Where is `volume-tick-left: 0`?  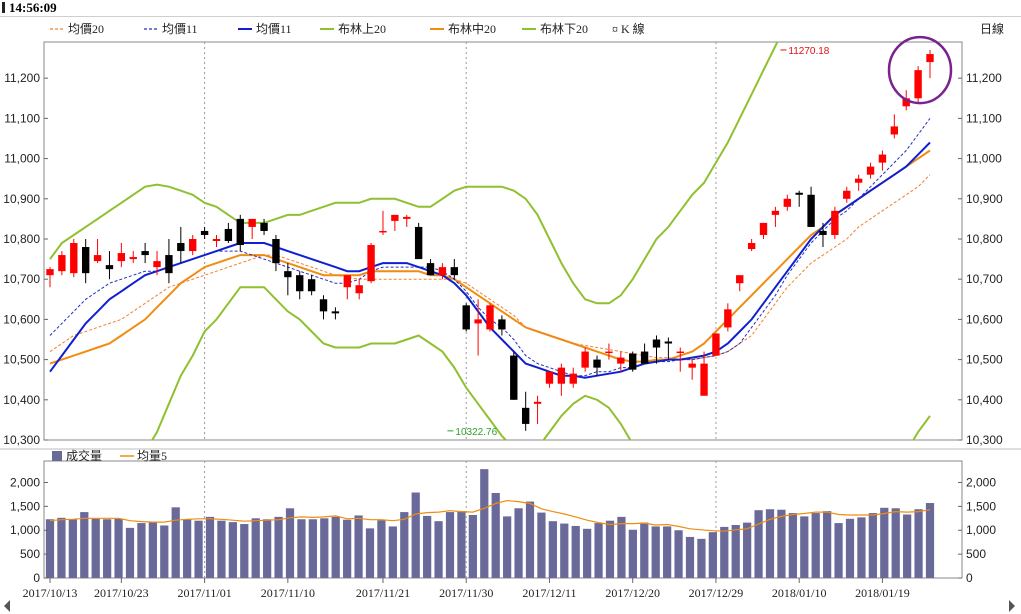
volume-tick-left: 0 is located at coordinates (36, 578).